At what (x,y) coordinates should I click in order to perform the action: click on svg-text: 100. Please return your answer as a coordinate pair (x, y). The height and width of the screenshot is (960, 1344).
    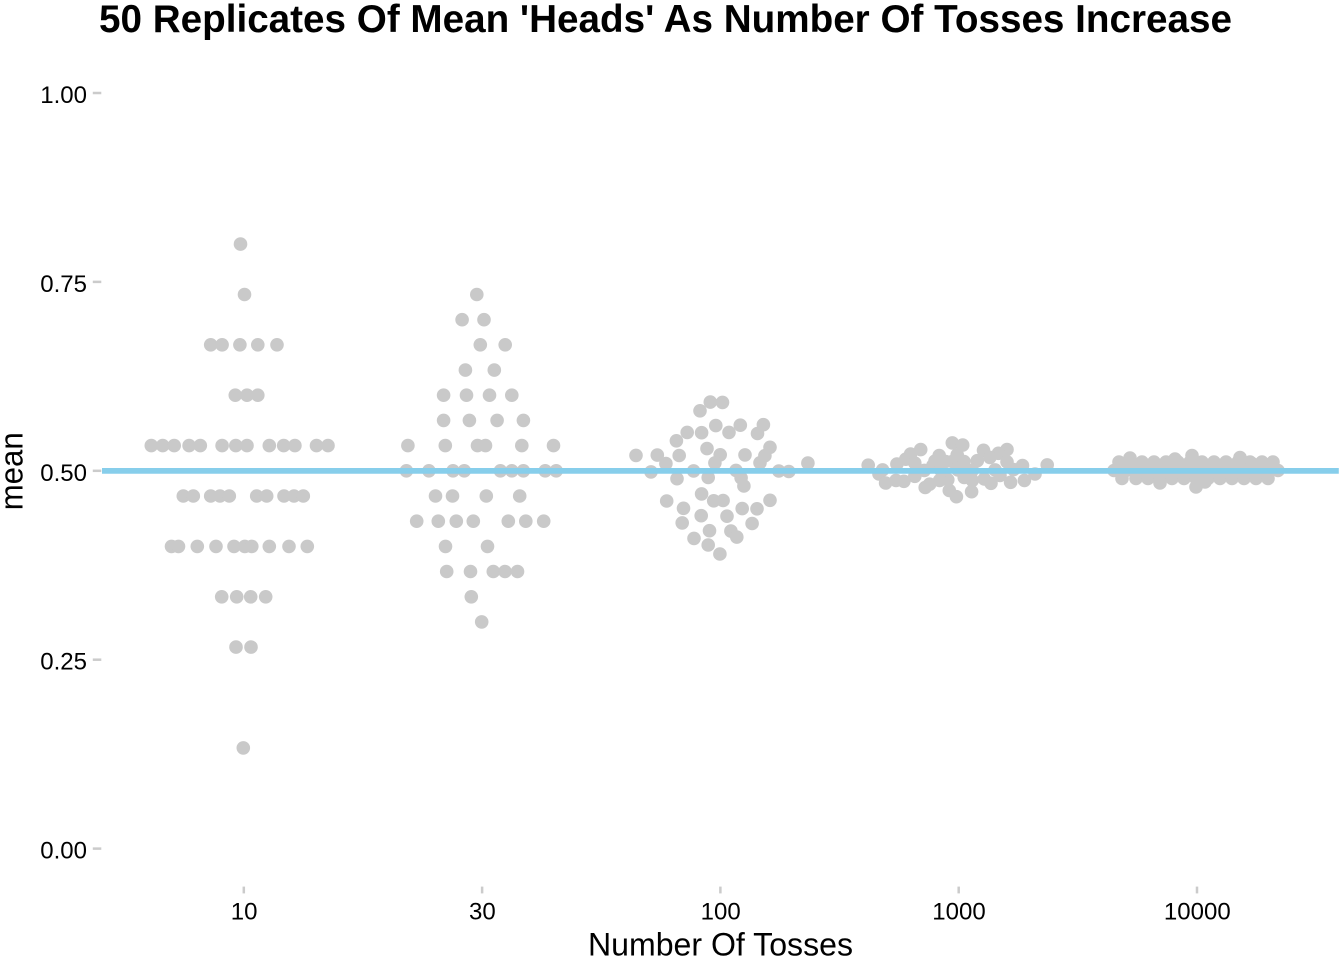
    Looking at the image, I should click on (721, 911).